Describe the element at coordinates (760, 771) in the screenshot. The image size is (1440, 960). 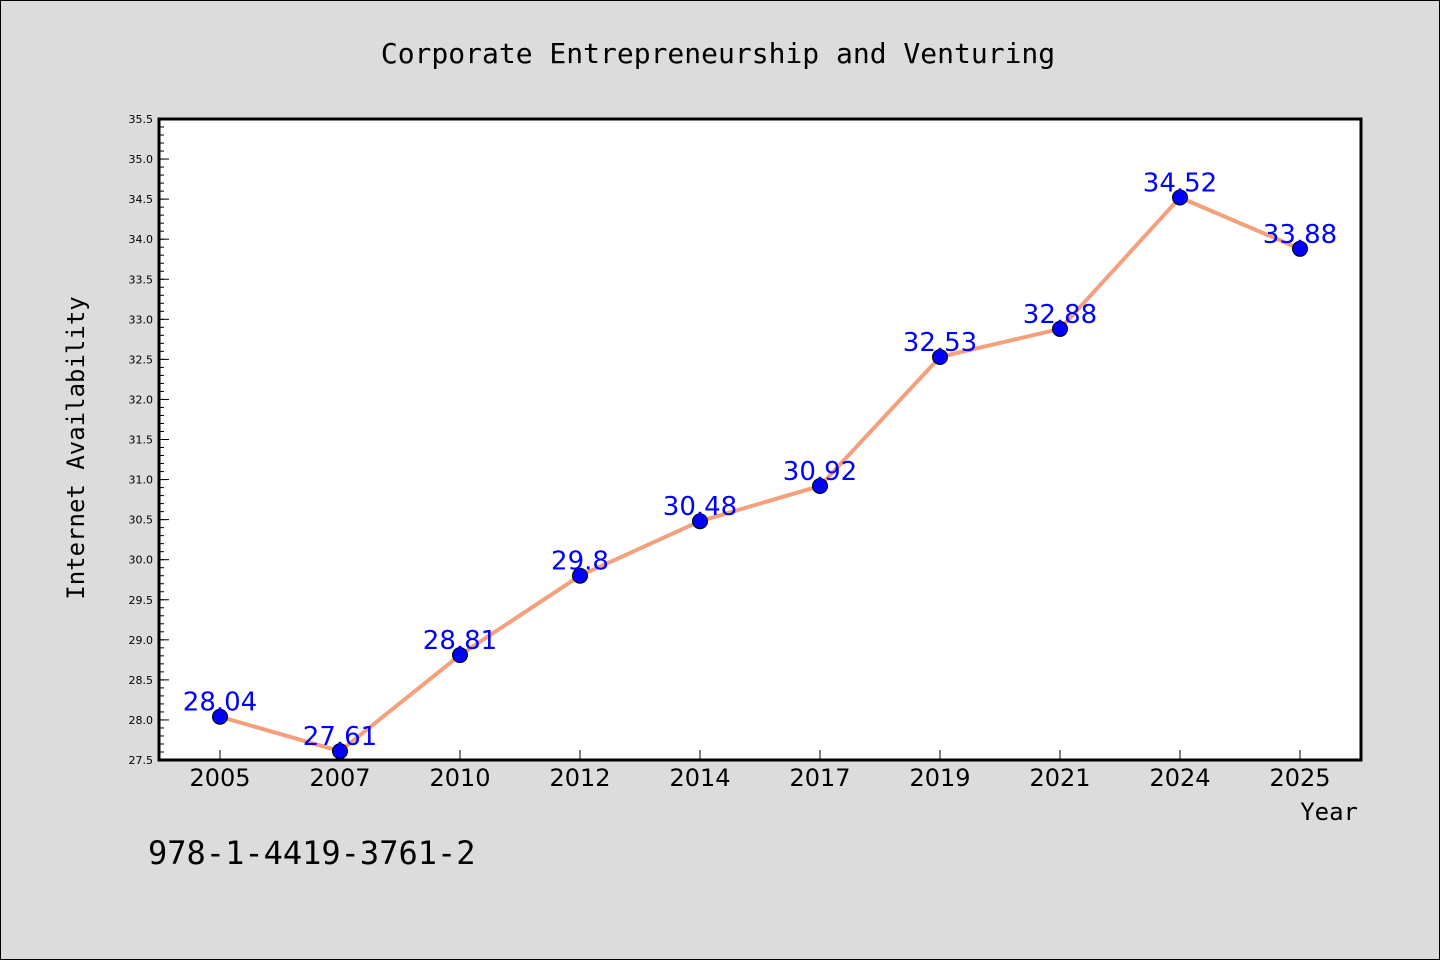
I see `x-axis: 2005 2007 2010 2012 2014 2017 2019 2021 2024 2025` at that location.